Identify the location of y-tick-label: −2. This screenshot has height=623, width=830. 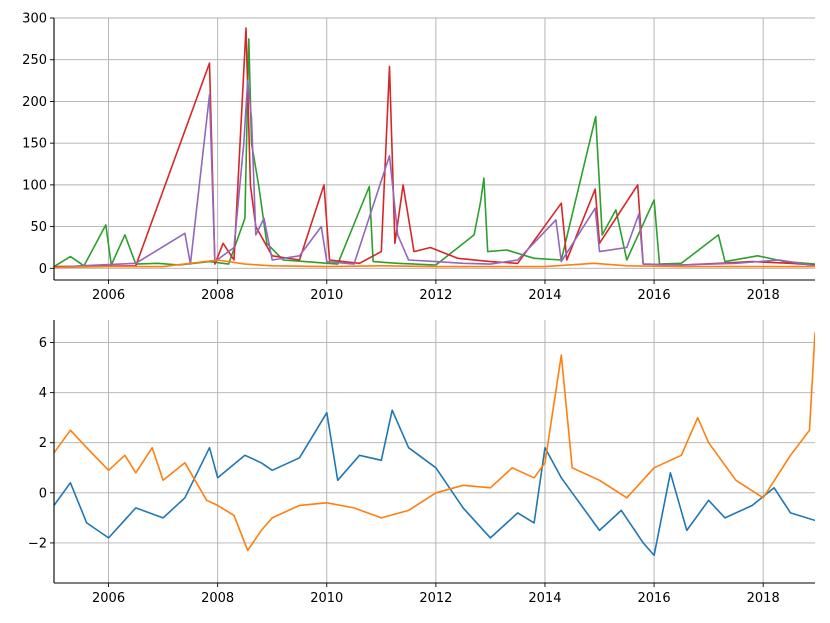
(37, 543).